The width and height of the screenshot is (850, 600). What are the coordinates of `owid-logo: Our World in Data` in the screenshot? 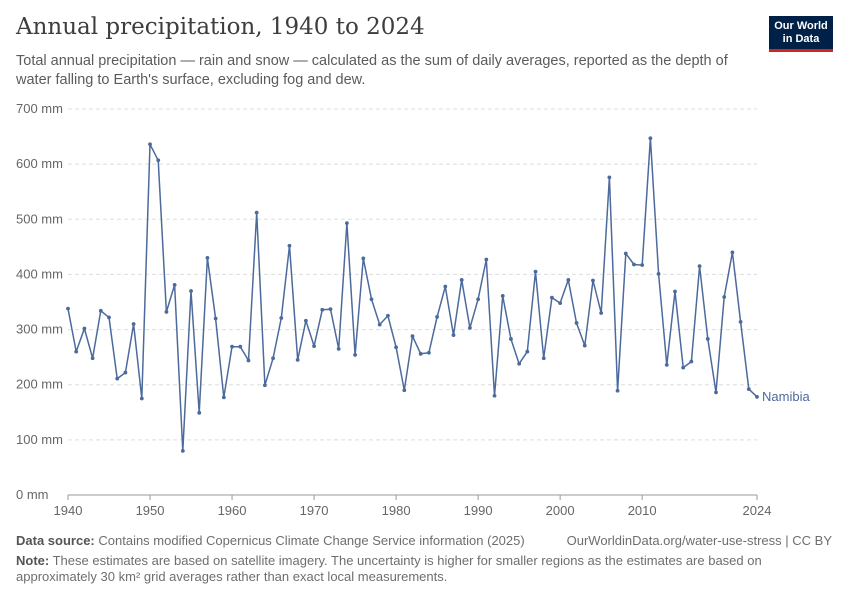 It's located at (801, 34).